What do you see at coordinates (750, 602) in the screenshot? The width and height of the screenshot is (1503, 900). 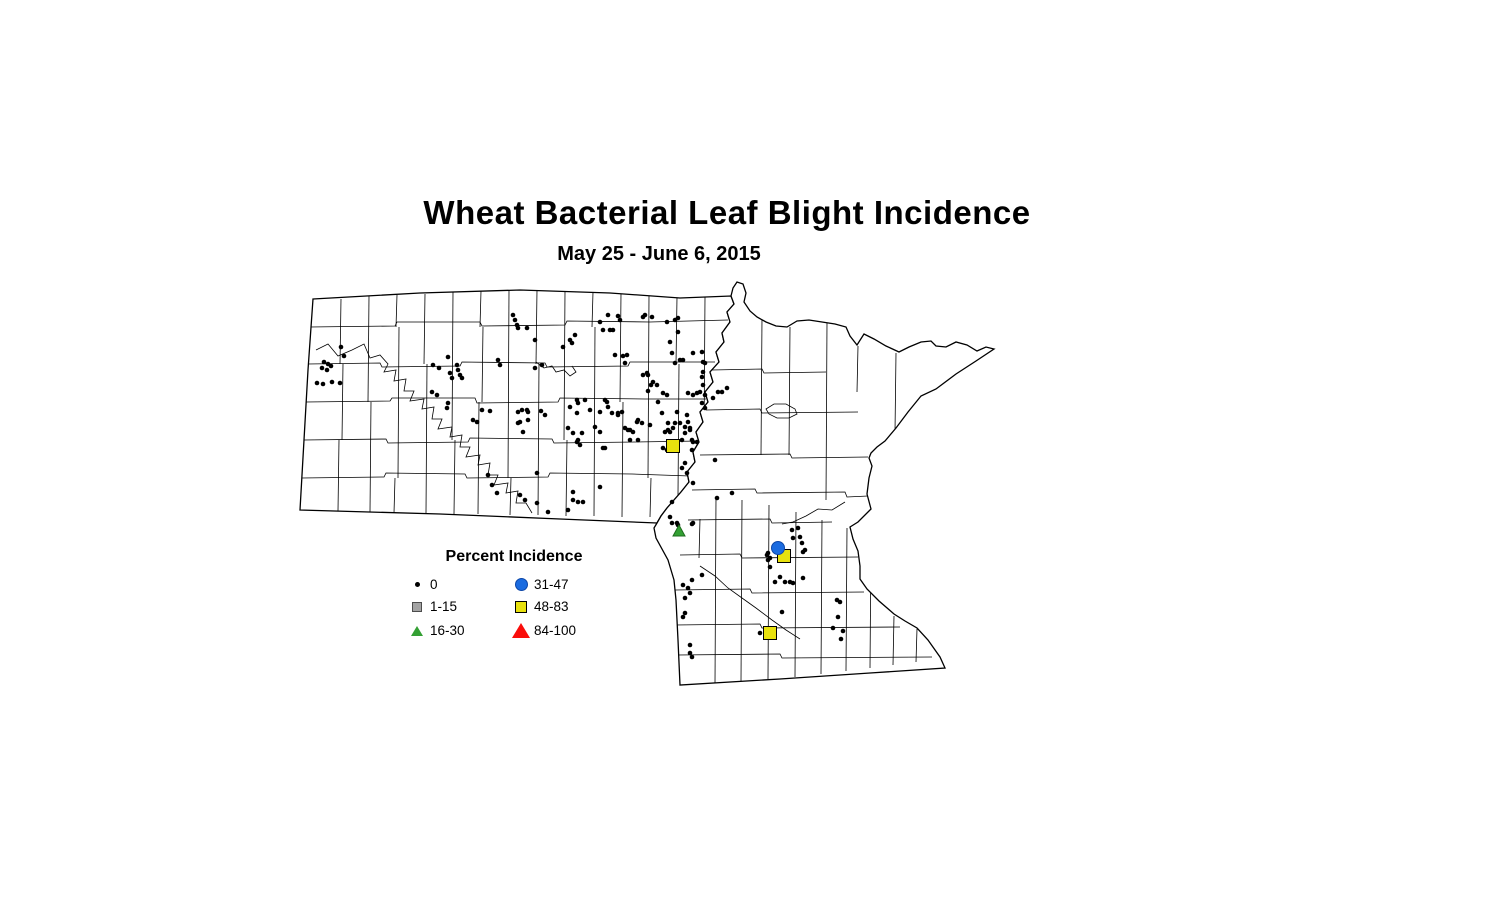 I see `minnesota-river-line` at bounding box center [750, 602].